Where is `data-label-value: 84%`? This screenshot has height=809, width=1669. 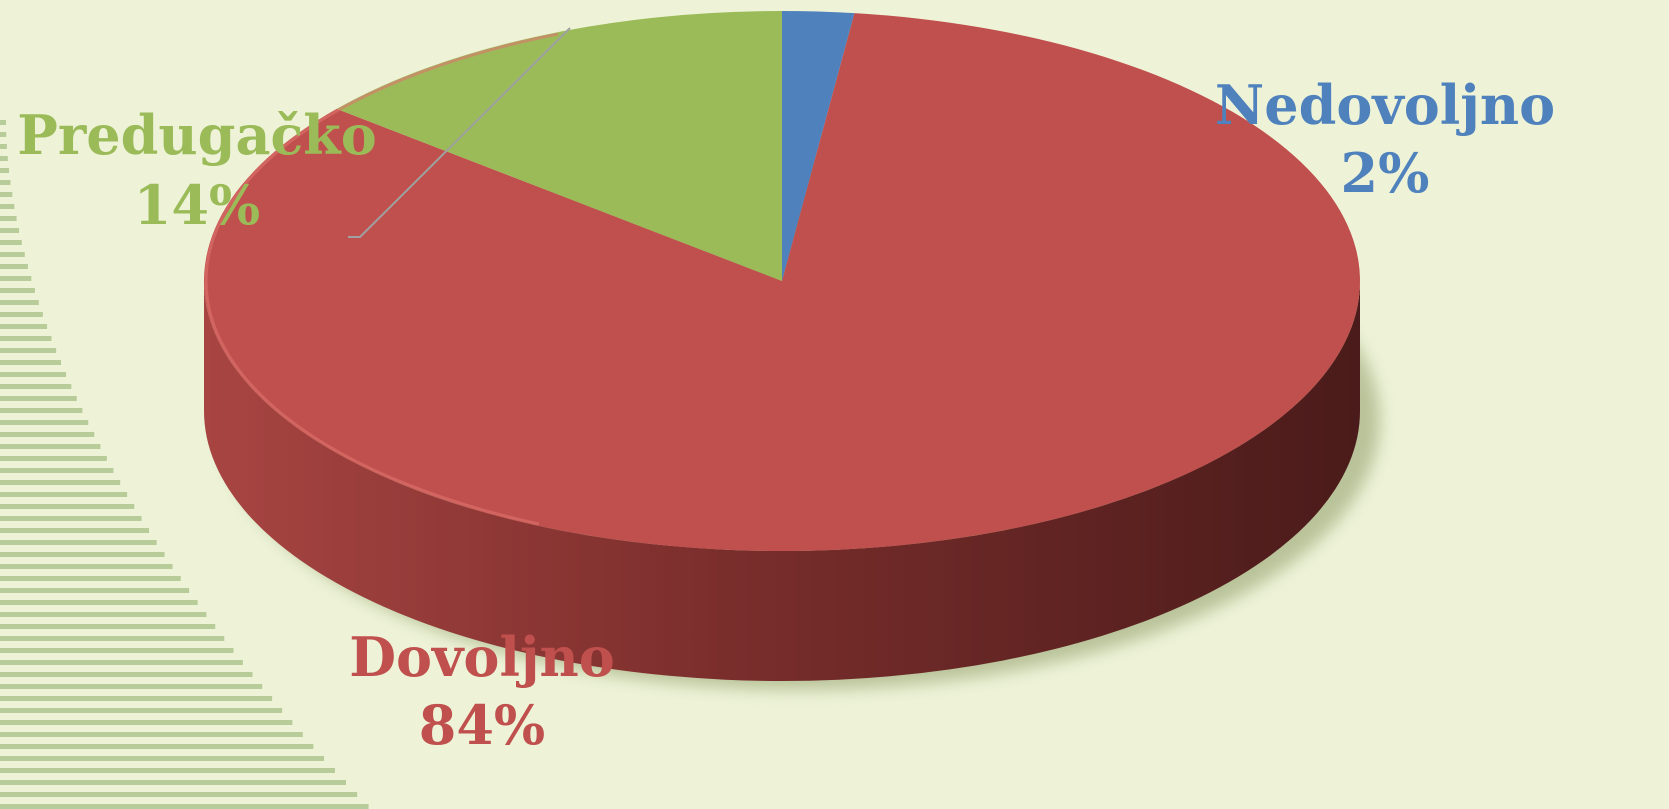
data-label-value: 84% is located at coordinates (482, 725).